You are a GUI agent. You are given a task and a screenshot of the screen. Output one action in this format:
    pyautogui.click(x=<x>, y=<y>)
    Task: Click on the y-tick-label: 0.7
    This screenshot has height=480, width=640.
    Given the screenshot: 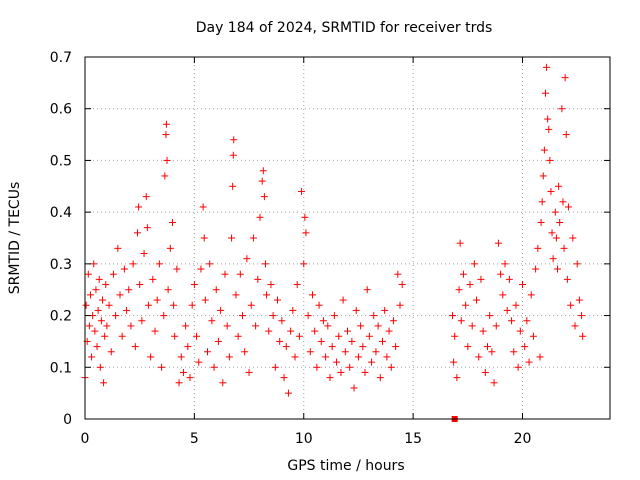 What is the action you would take?
    pyautogui.click(x=61, y=58)
    